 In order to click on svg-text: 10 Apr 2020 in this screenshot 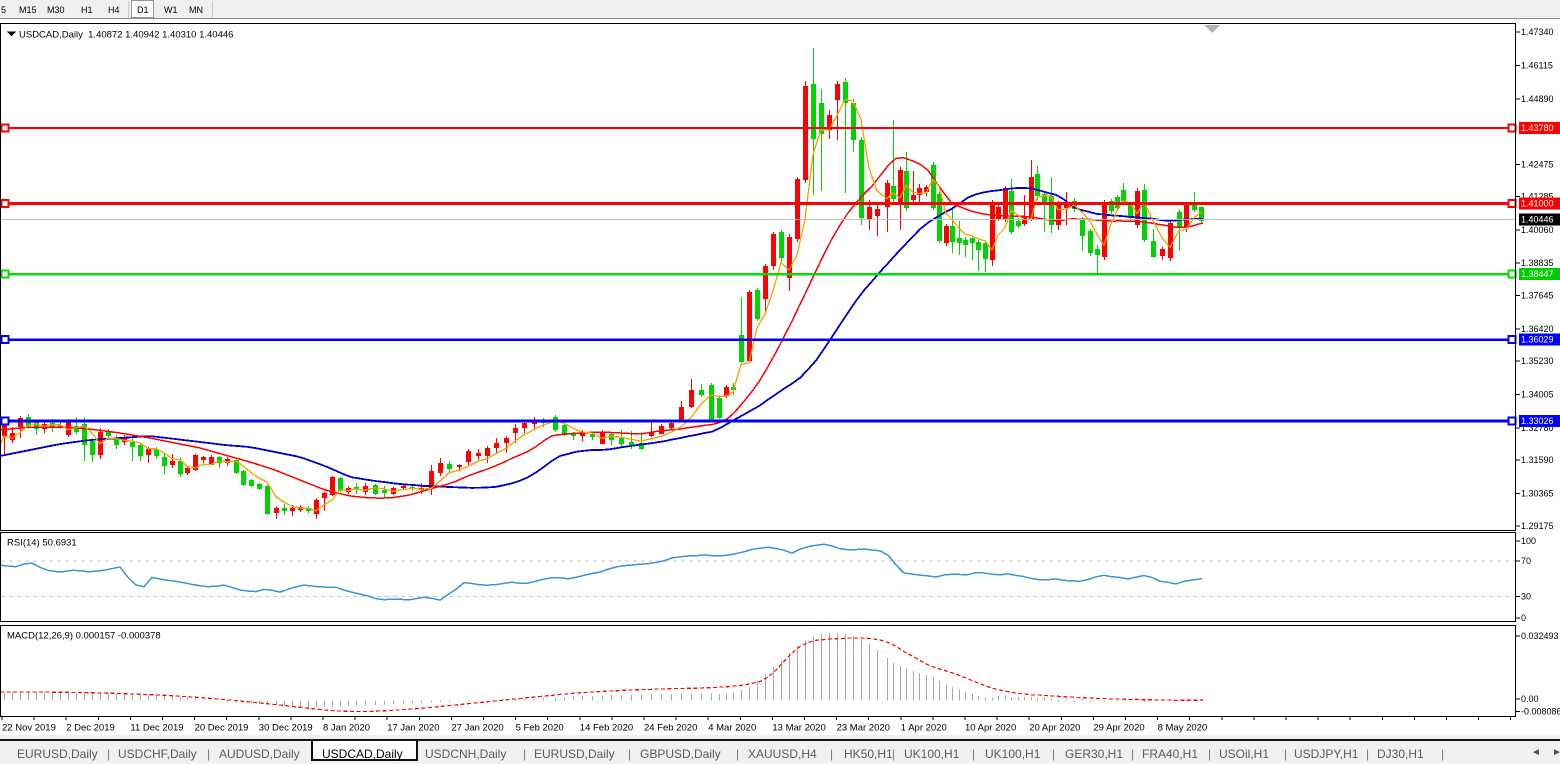, I will do `click(990, 728)`.